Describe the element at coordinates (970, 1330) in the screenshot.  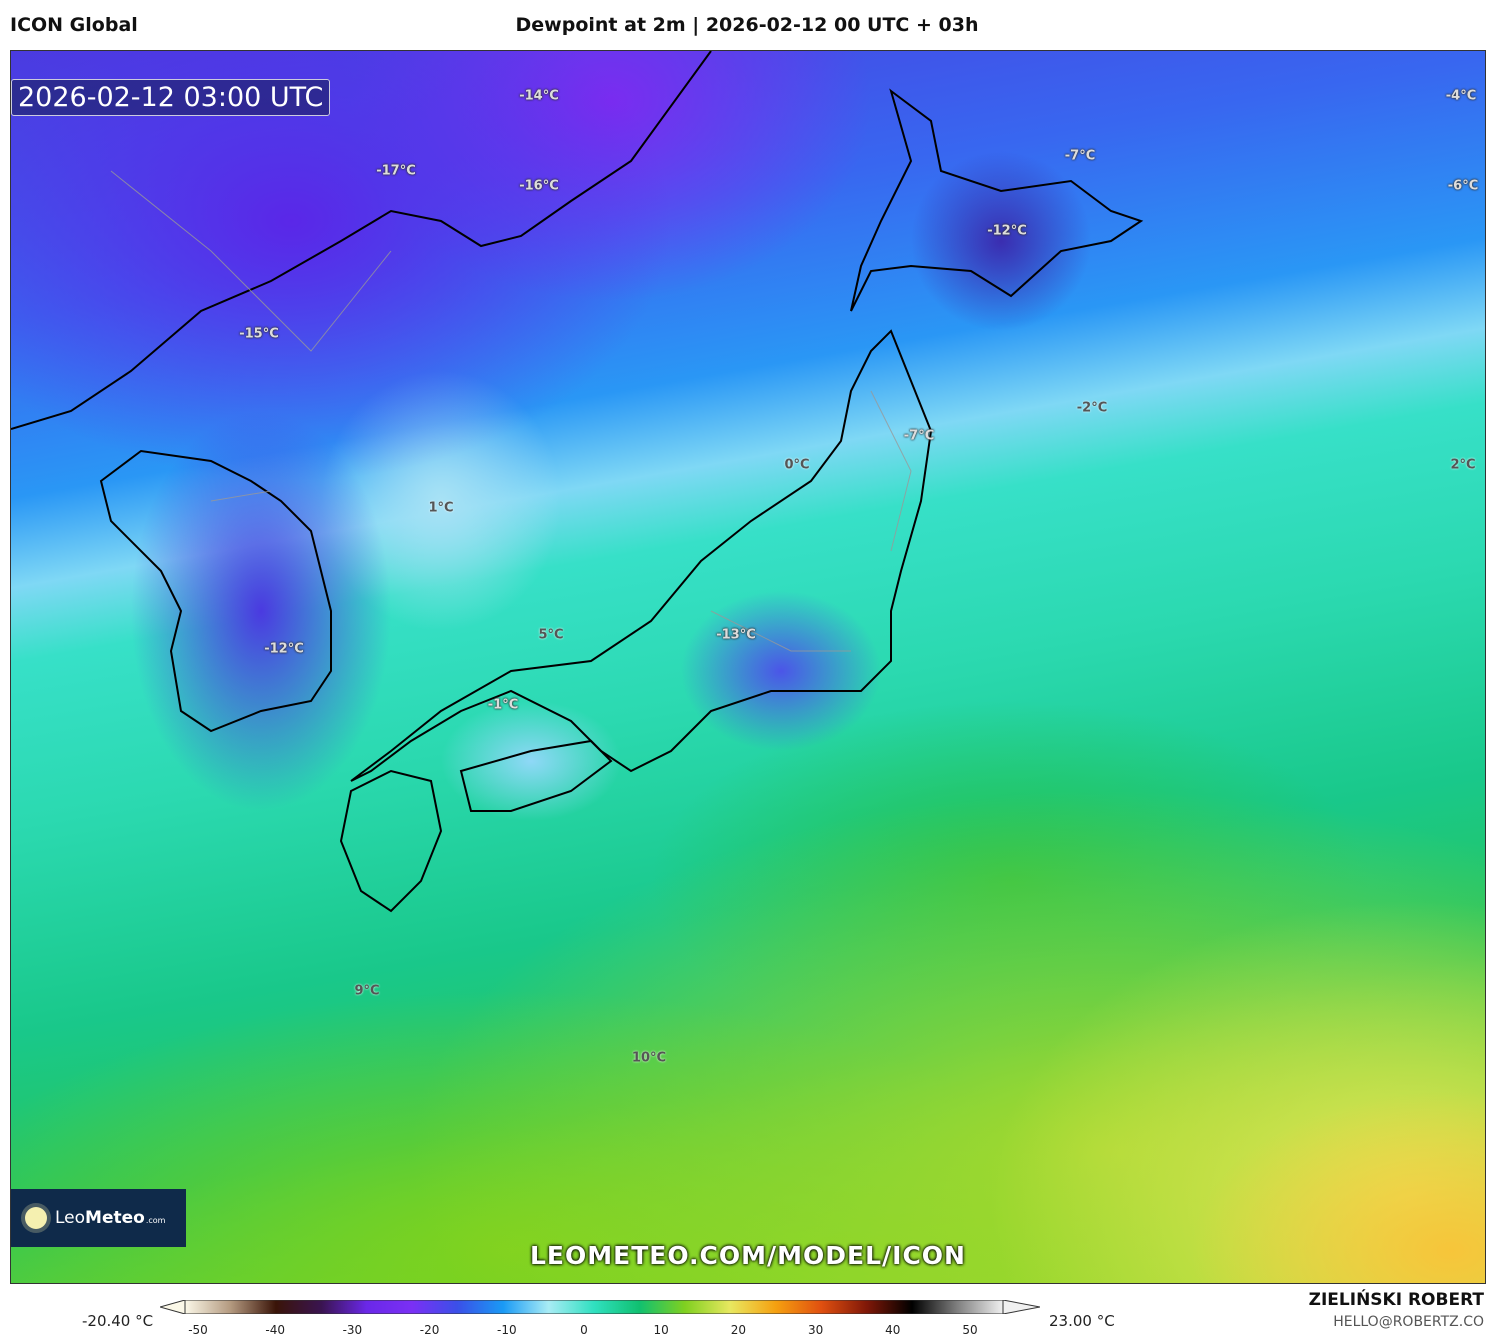
I see `colorbar-tick-label: 50` at that location.